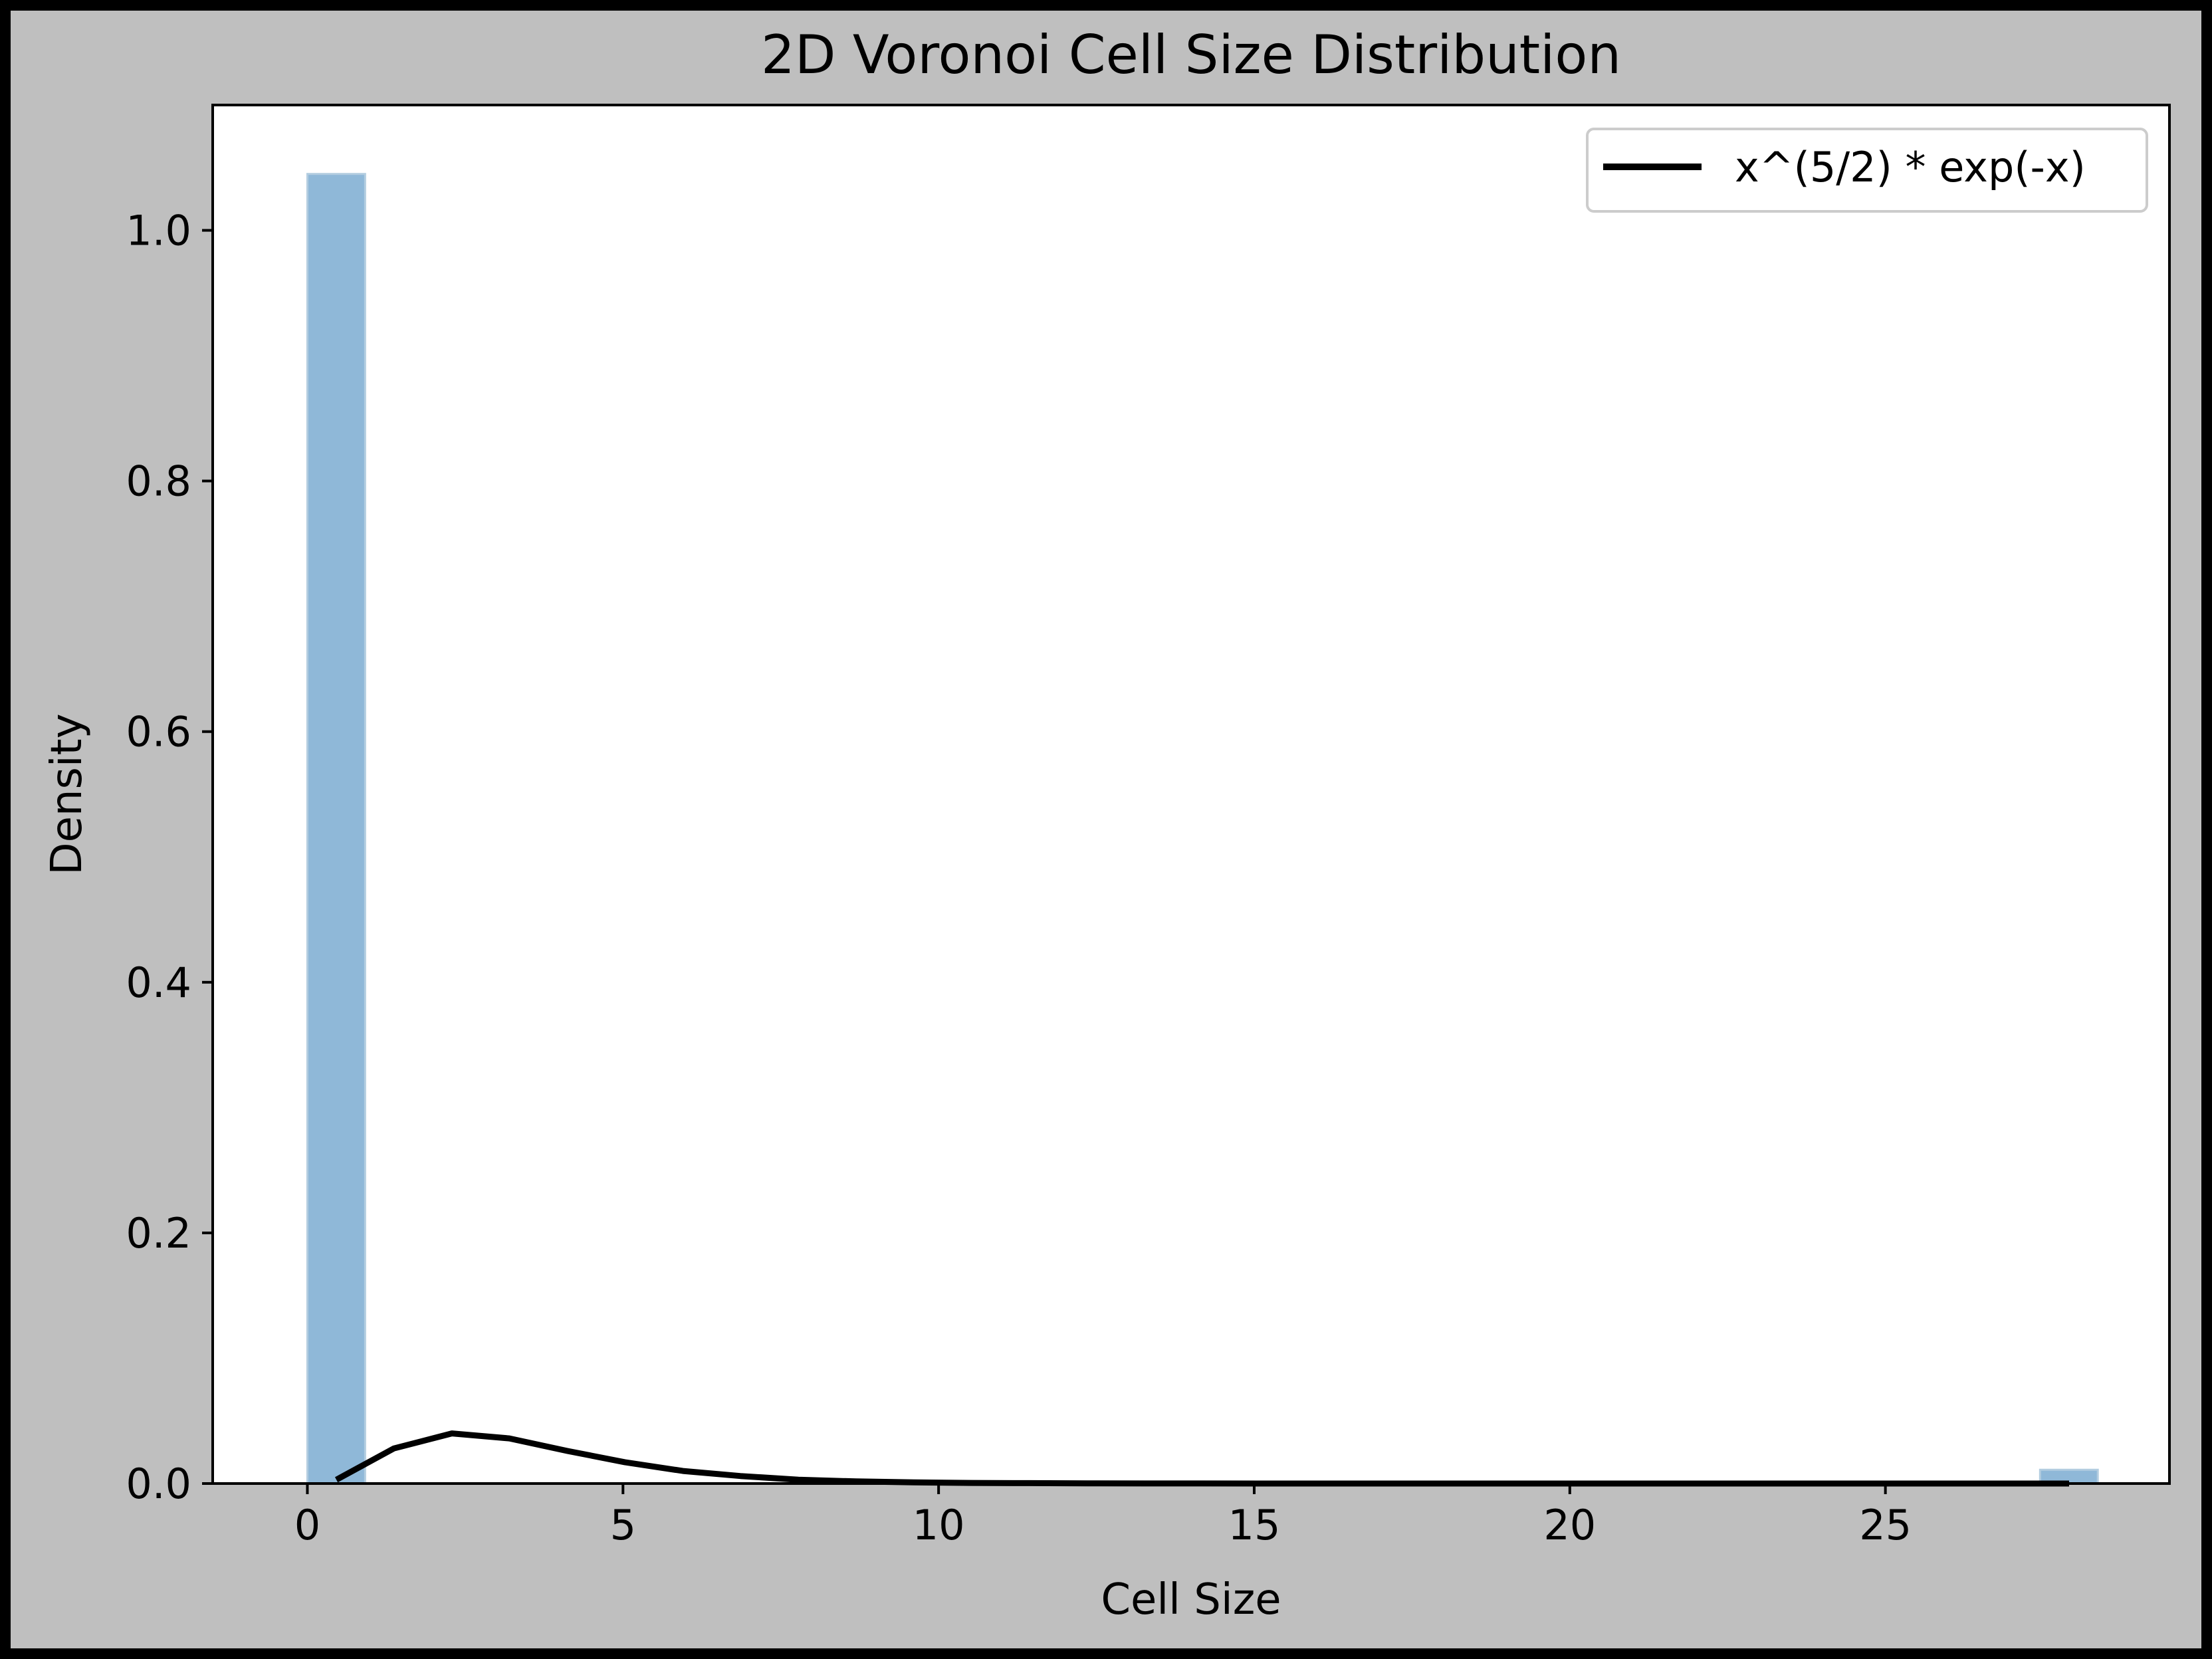  Describe the element at coordinates (158, 482) in the screenshot. I see `y-tick-label: 0.8` at that location.